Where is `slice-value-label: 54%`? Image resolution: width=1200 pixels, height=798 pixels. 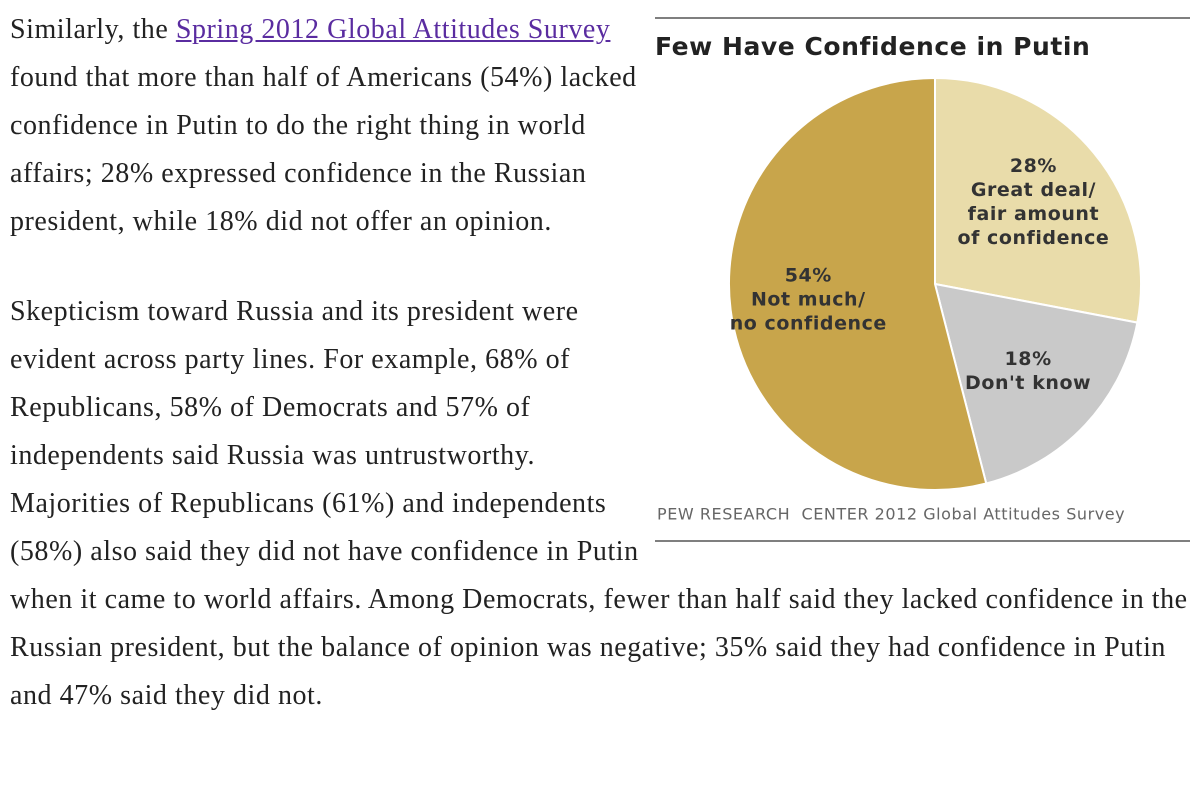 slice-value-label: 54% is located at coordinates (808, 276).